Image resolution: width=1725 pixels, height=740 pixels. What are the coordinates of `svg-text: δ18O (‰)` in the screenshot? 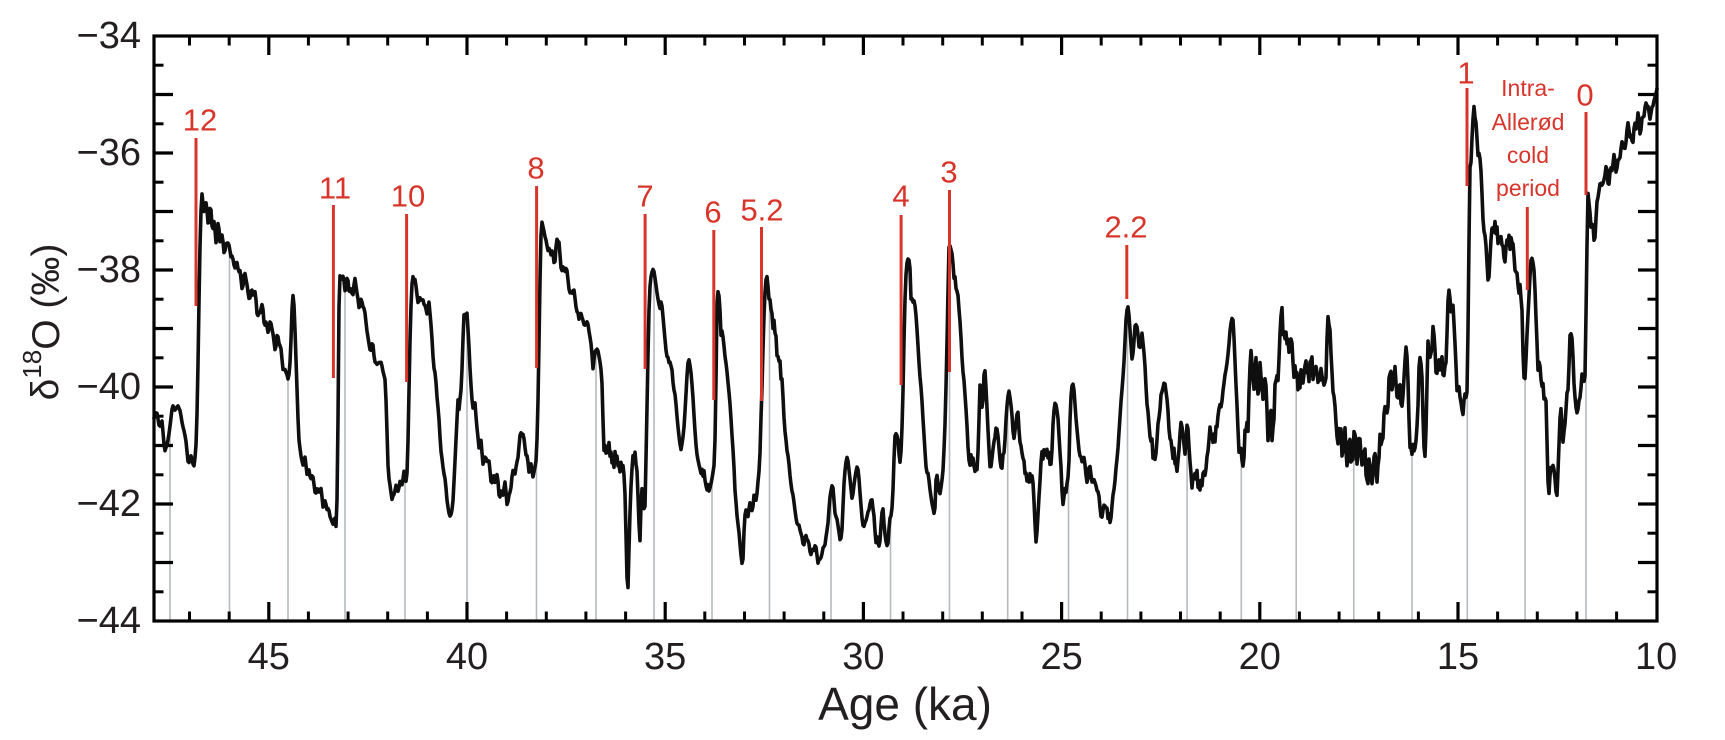 It's located at (42, 322).